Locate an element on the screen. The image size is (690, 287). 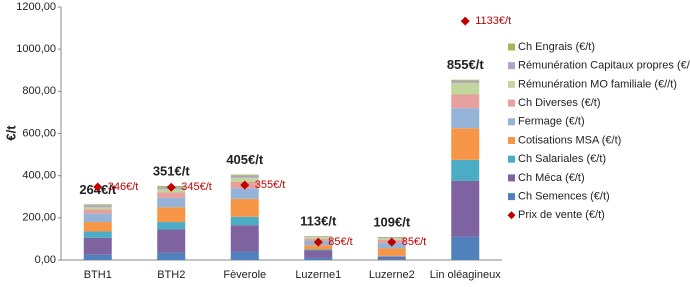
total-label: 405€/t is located at coordinates (245, 159).